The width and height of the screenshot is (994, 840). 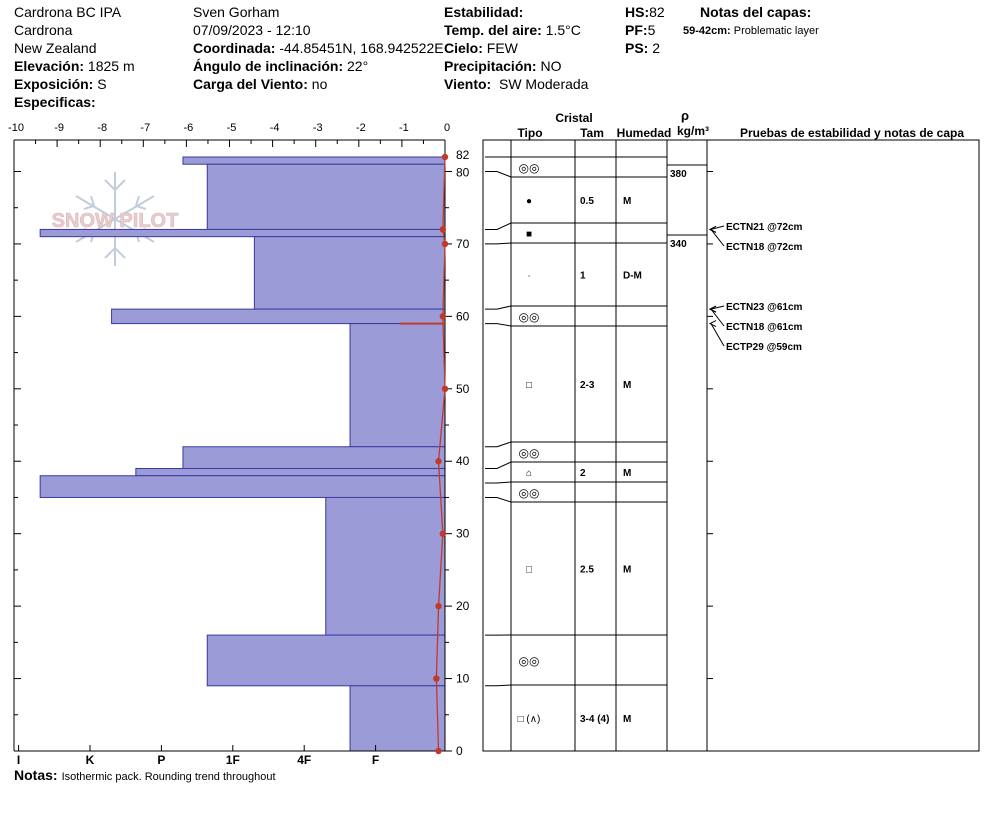 I want to click on precipitation: Precipitación: NO, so click(x=502, y=66).